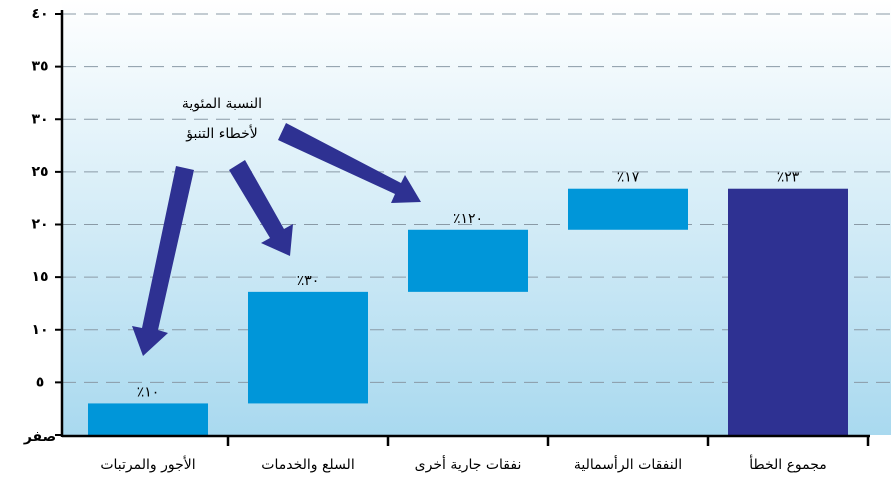 The image size is (891, 478). What do you see at coordinates (788, 463) in the screenshot?
I see `x-tick-label: مجموع الخطأ` at bounding box center [788, 463].